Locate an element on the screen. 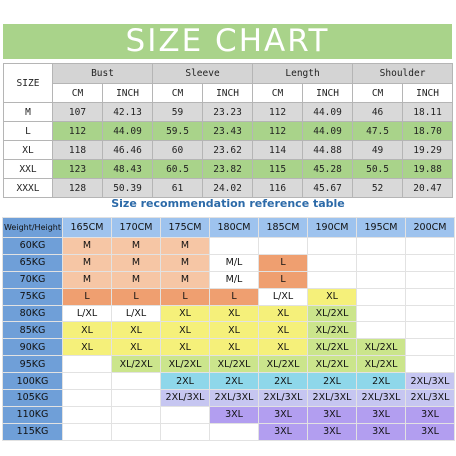  table-row: L 112 44.09 59.5 23.43 112 44.09 47.5 18.70 is located at coordinates (228, 131).